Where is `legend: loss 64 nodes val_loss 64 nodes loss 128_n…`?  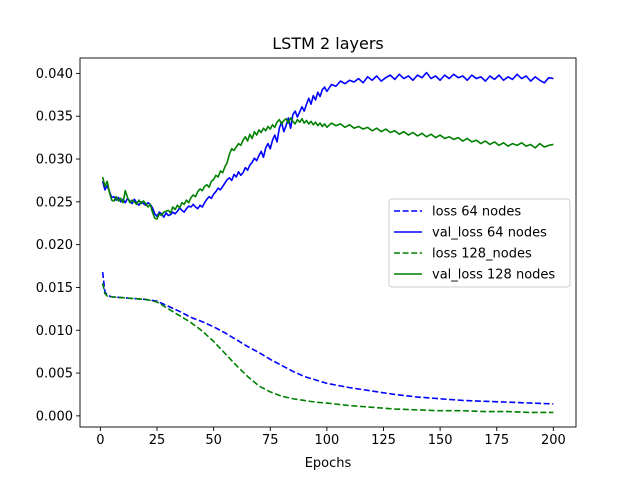 legend: loss 64 nodes val_loss 64 nodes loss 128_n… is located at coordinates (479, 243).